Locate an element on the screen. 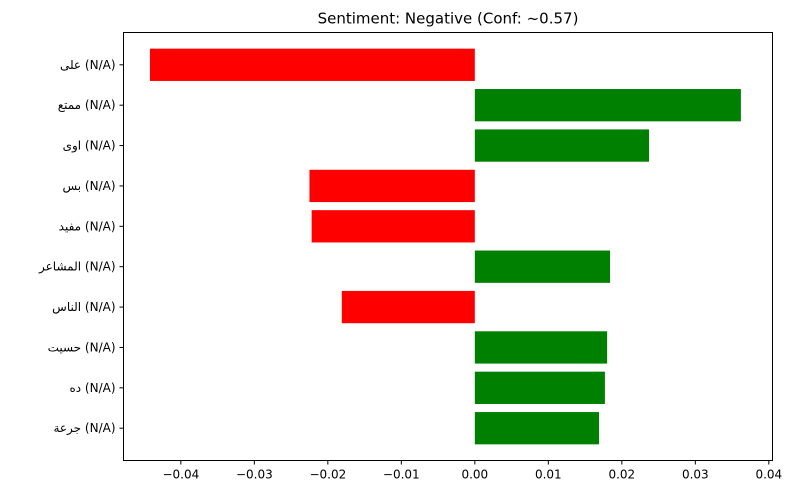  y-tick-label: حسيت (N/A) is located at coordinates (82, 347).